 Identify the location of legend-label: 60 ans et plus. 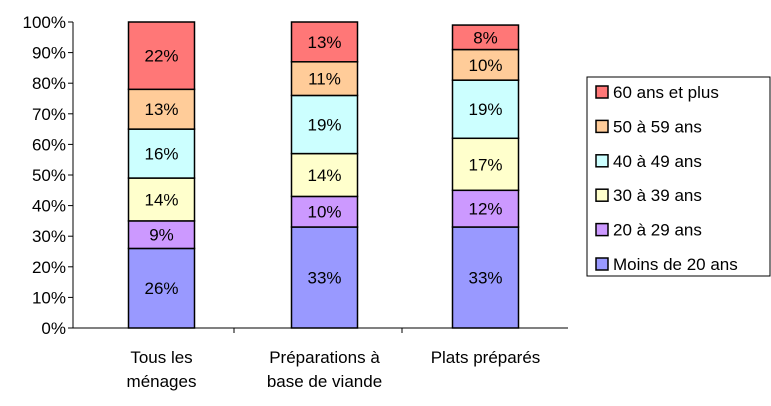
(666, 92).